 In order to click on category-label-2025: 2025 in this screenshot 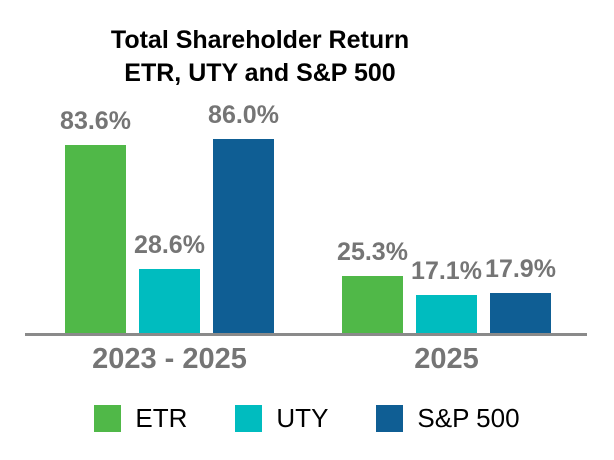, I will do `click(446, 359)`.